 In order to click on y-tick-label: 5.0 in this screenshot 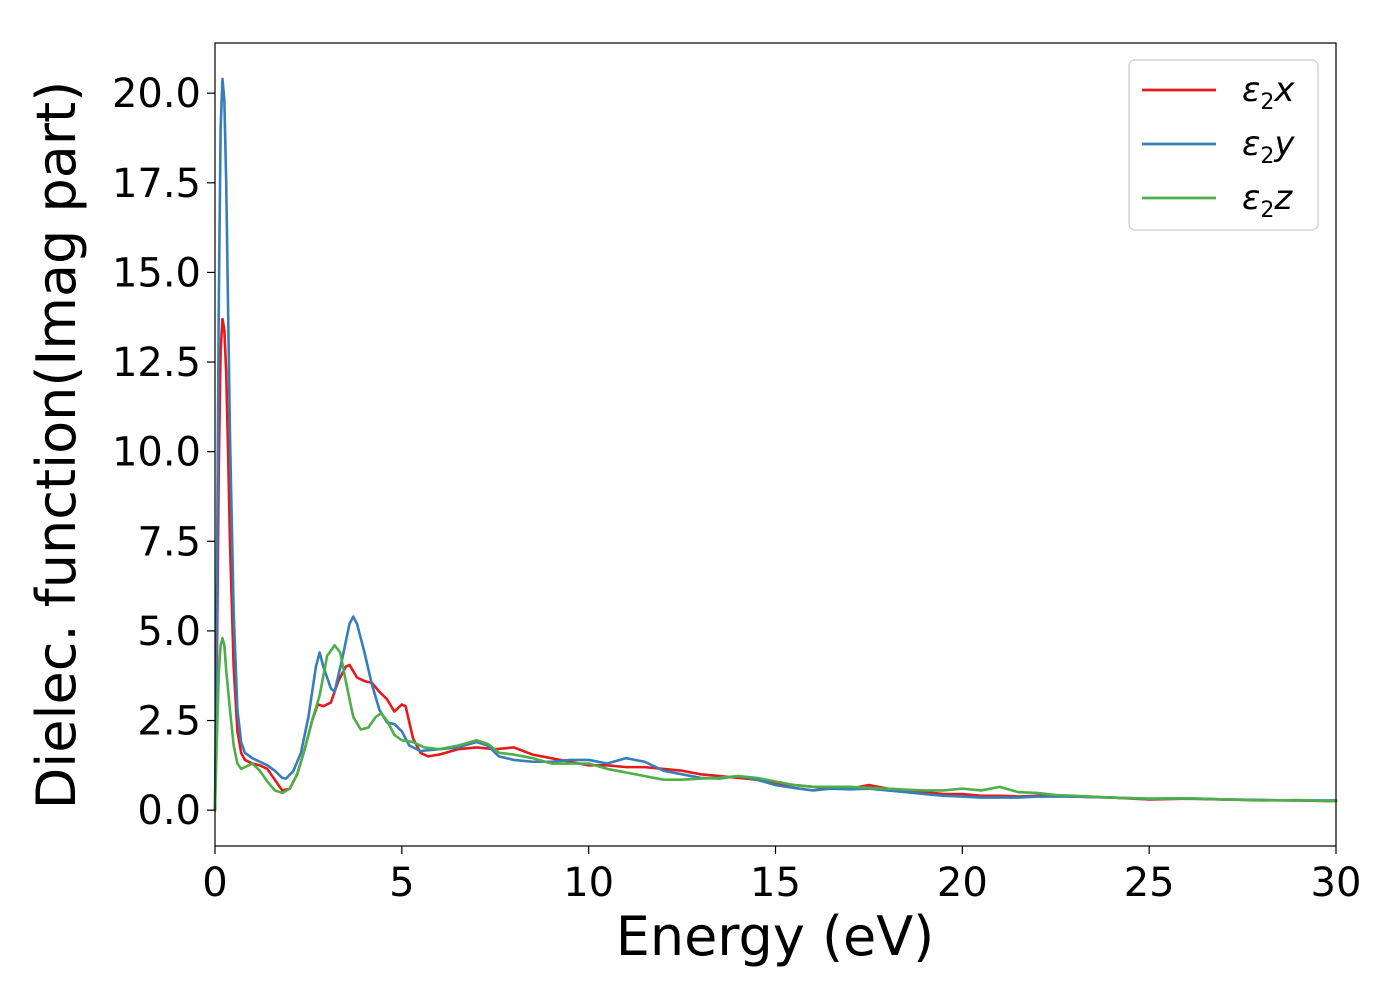, I will do `click(169, 632)`.